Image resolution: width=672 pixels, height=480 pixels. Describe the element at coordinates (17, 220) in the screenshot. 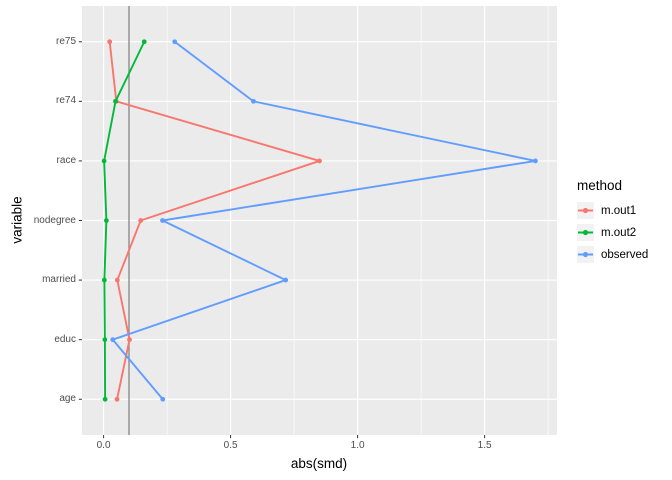

I see `y-axis-title: variable` at that location.